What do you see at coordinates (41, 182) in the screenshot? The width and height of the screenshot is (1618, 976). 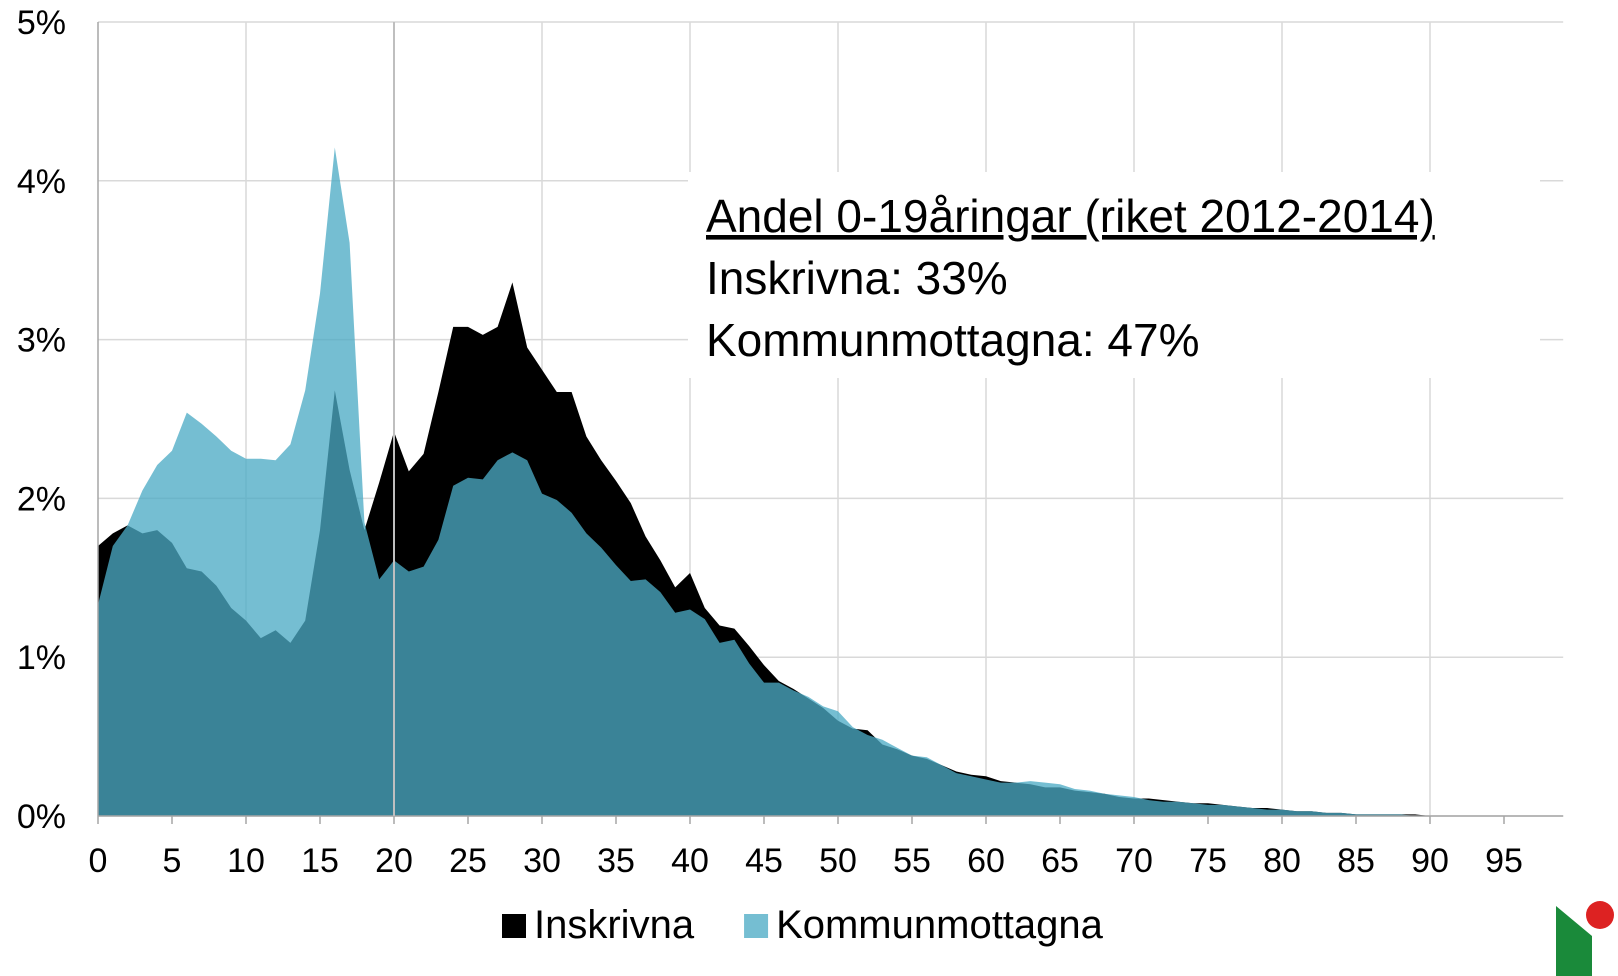 I see `y-tick-label: 4%` at bounding box center [41, 182].